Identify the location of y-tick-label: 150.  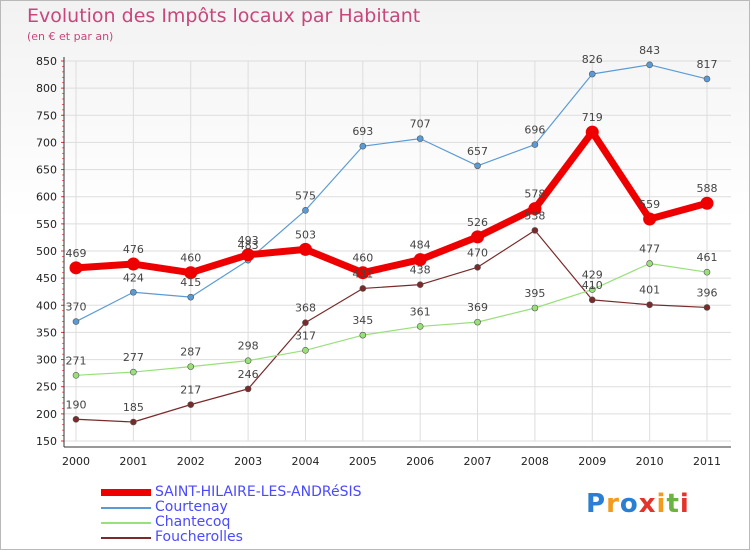
(46, 441).